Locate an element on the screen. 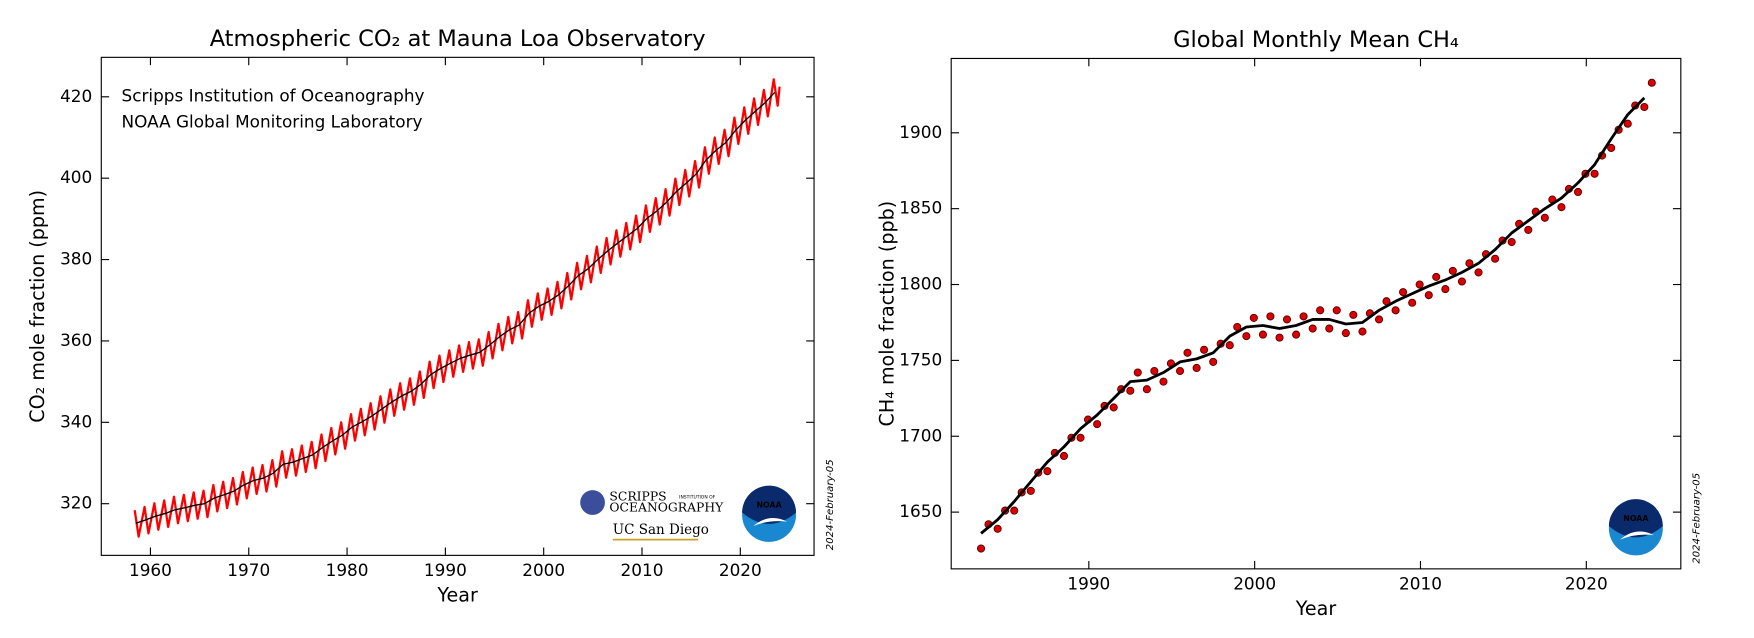 The height and width of the screenshot is (638, 1754). y-tick-label: 1800 is located at coordinates (920, 284).